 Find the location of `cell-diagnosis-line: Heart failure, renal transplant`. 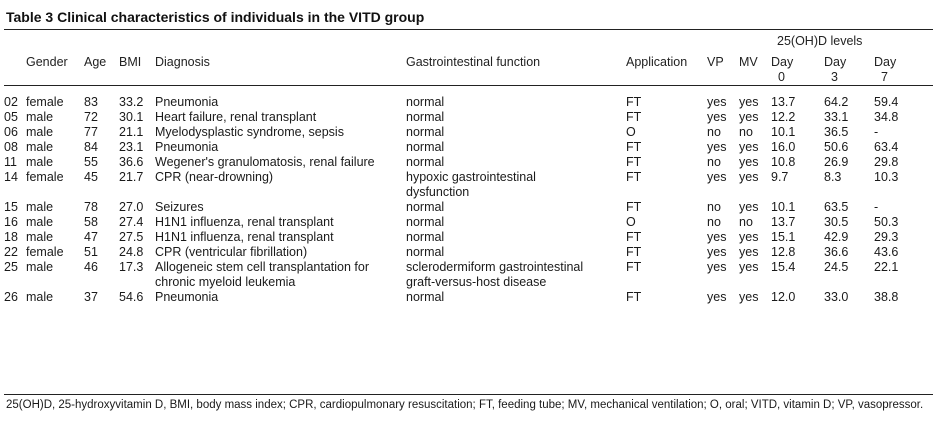

cell-diagnosis-line: Heart failure, renal transplant is located at coordinates (236, 117).